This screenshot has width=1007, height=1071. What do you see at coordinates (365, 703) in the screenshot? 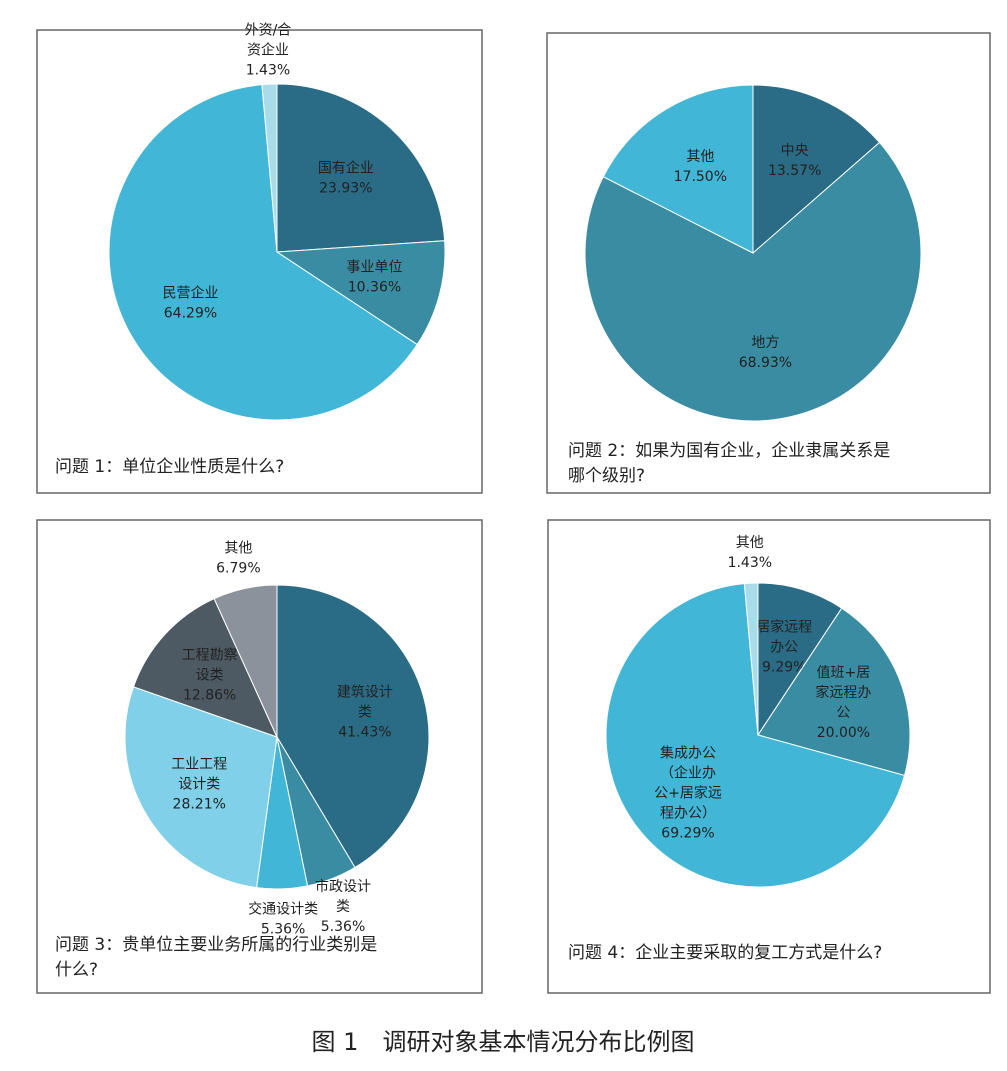
I see `slice-label: 建筑设计类` at bounding box center [365, 703].